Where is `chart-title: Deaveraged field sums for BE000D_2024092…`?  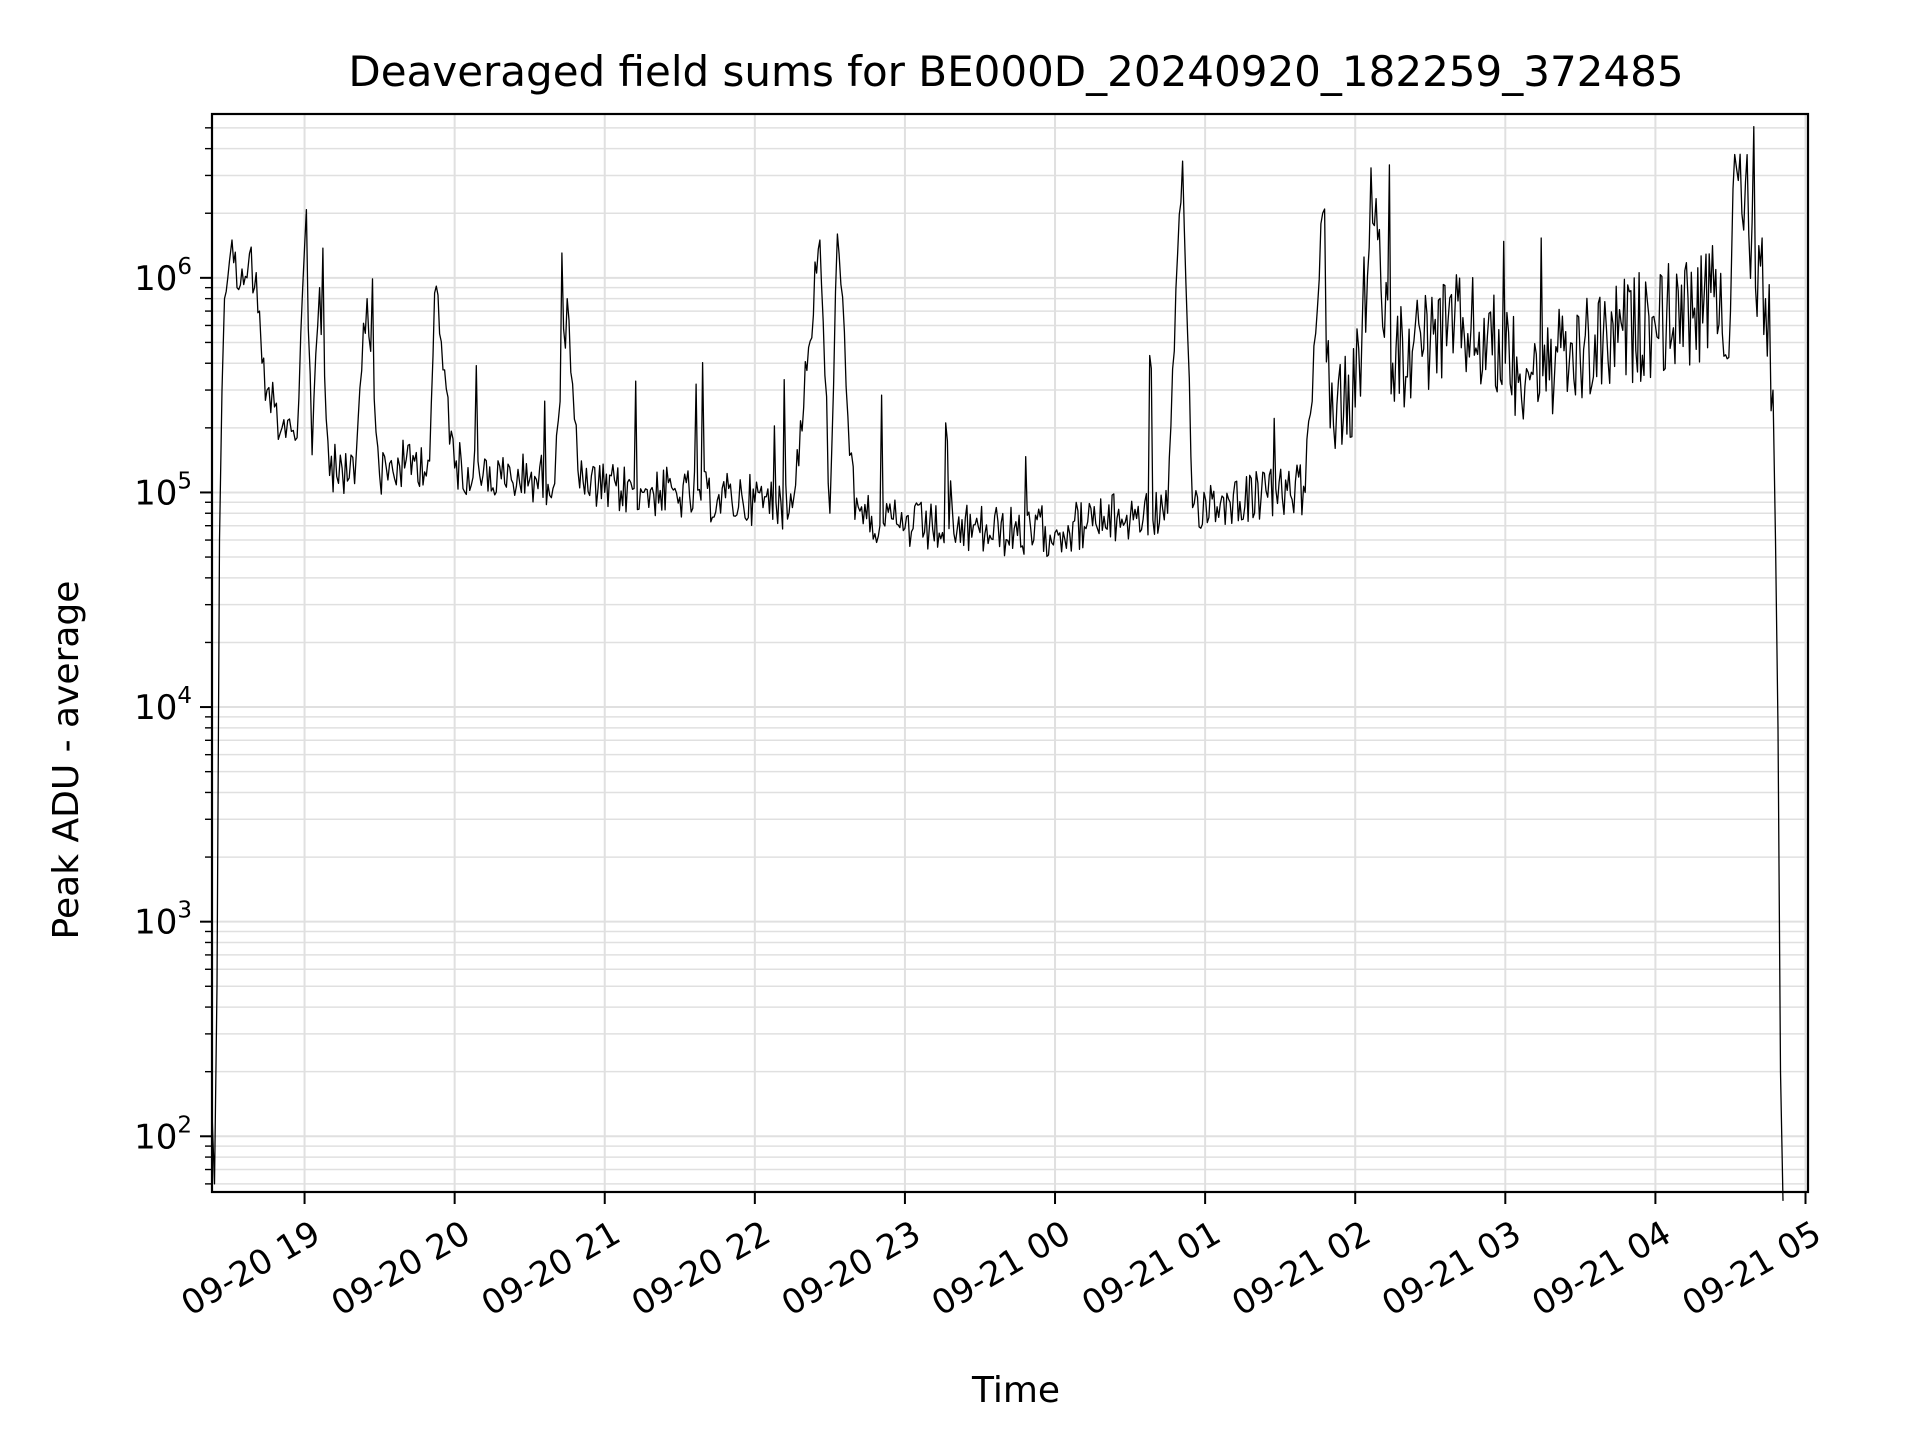 chart-title: Deaveraged field sums for BE000D_2024092… is located at coordinates (1015, 71).